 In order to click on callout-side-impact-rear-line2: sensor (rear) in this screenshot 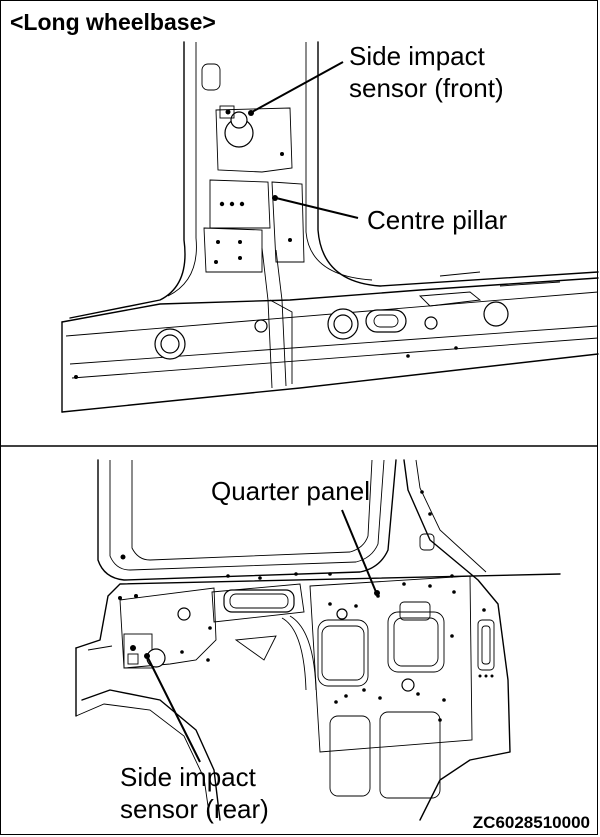, I will do `click(194, 809)`.